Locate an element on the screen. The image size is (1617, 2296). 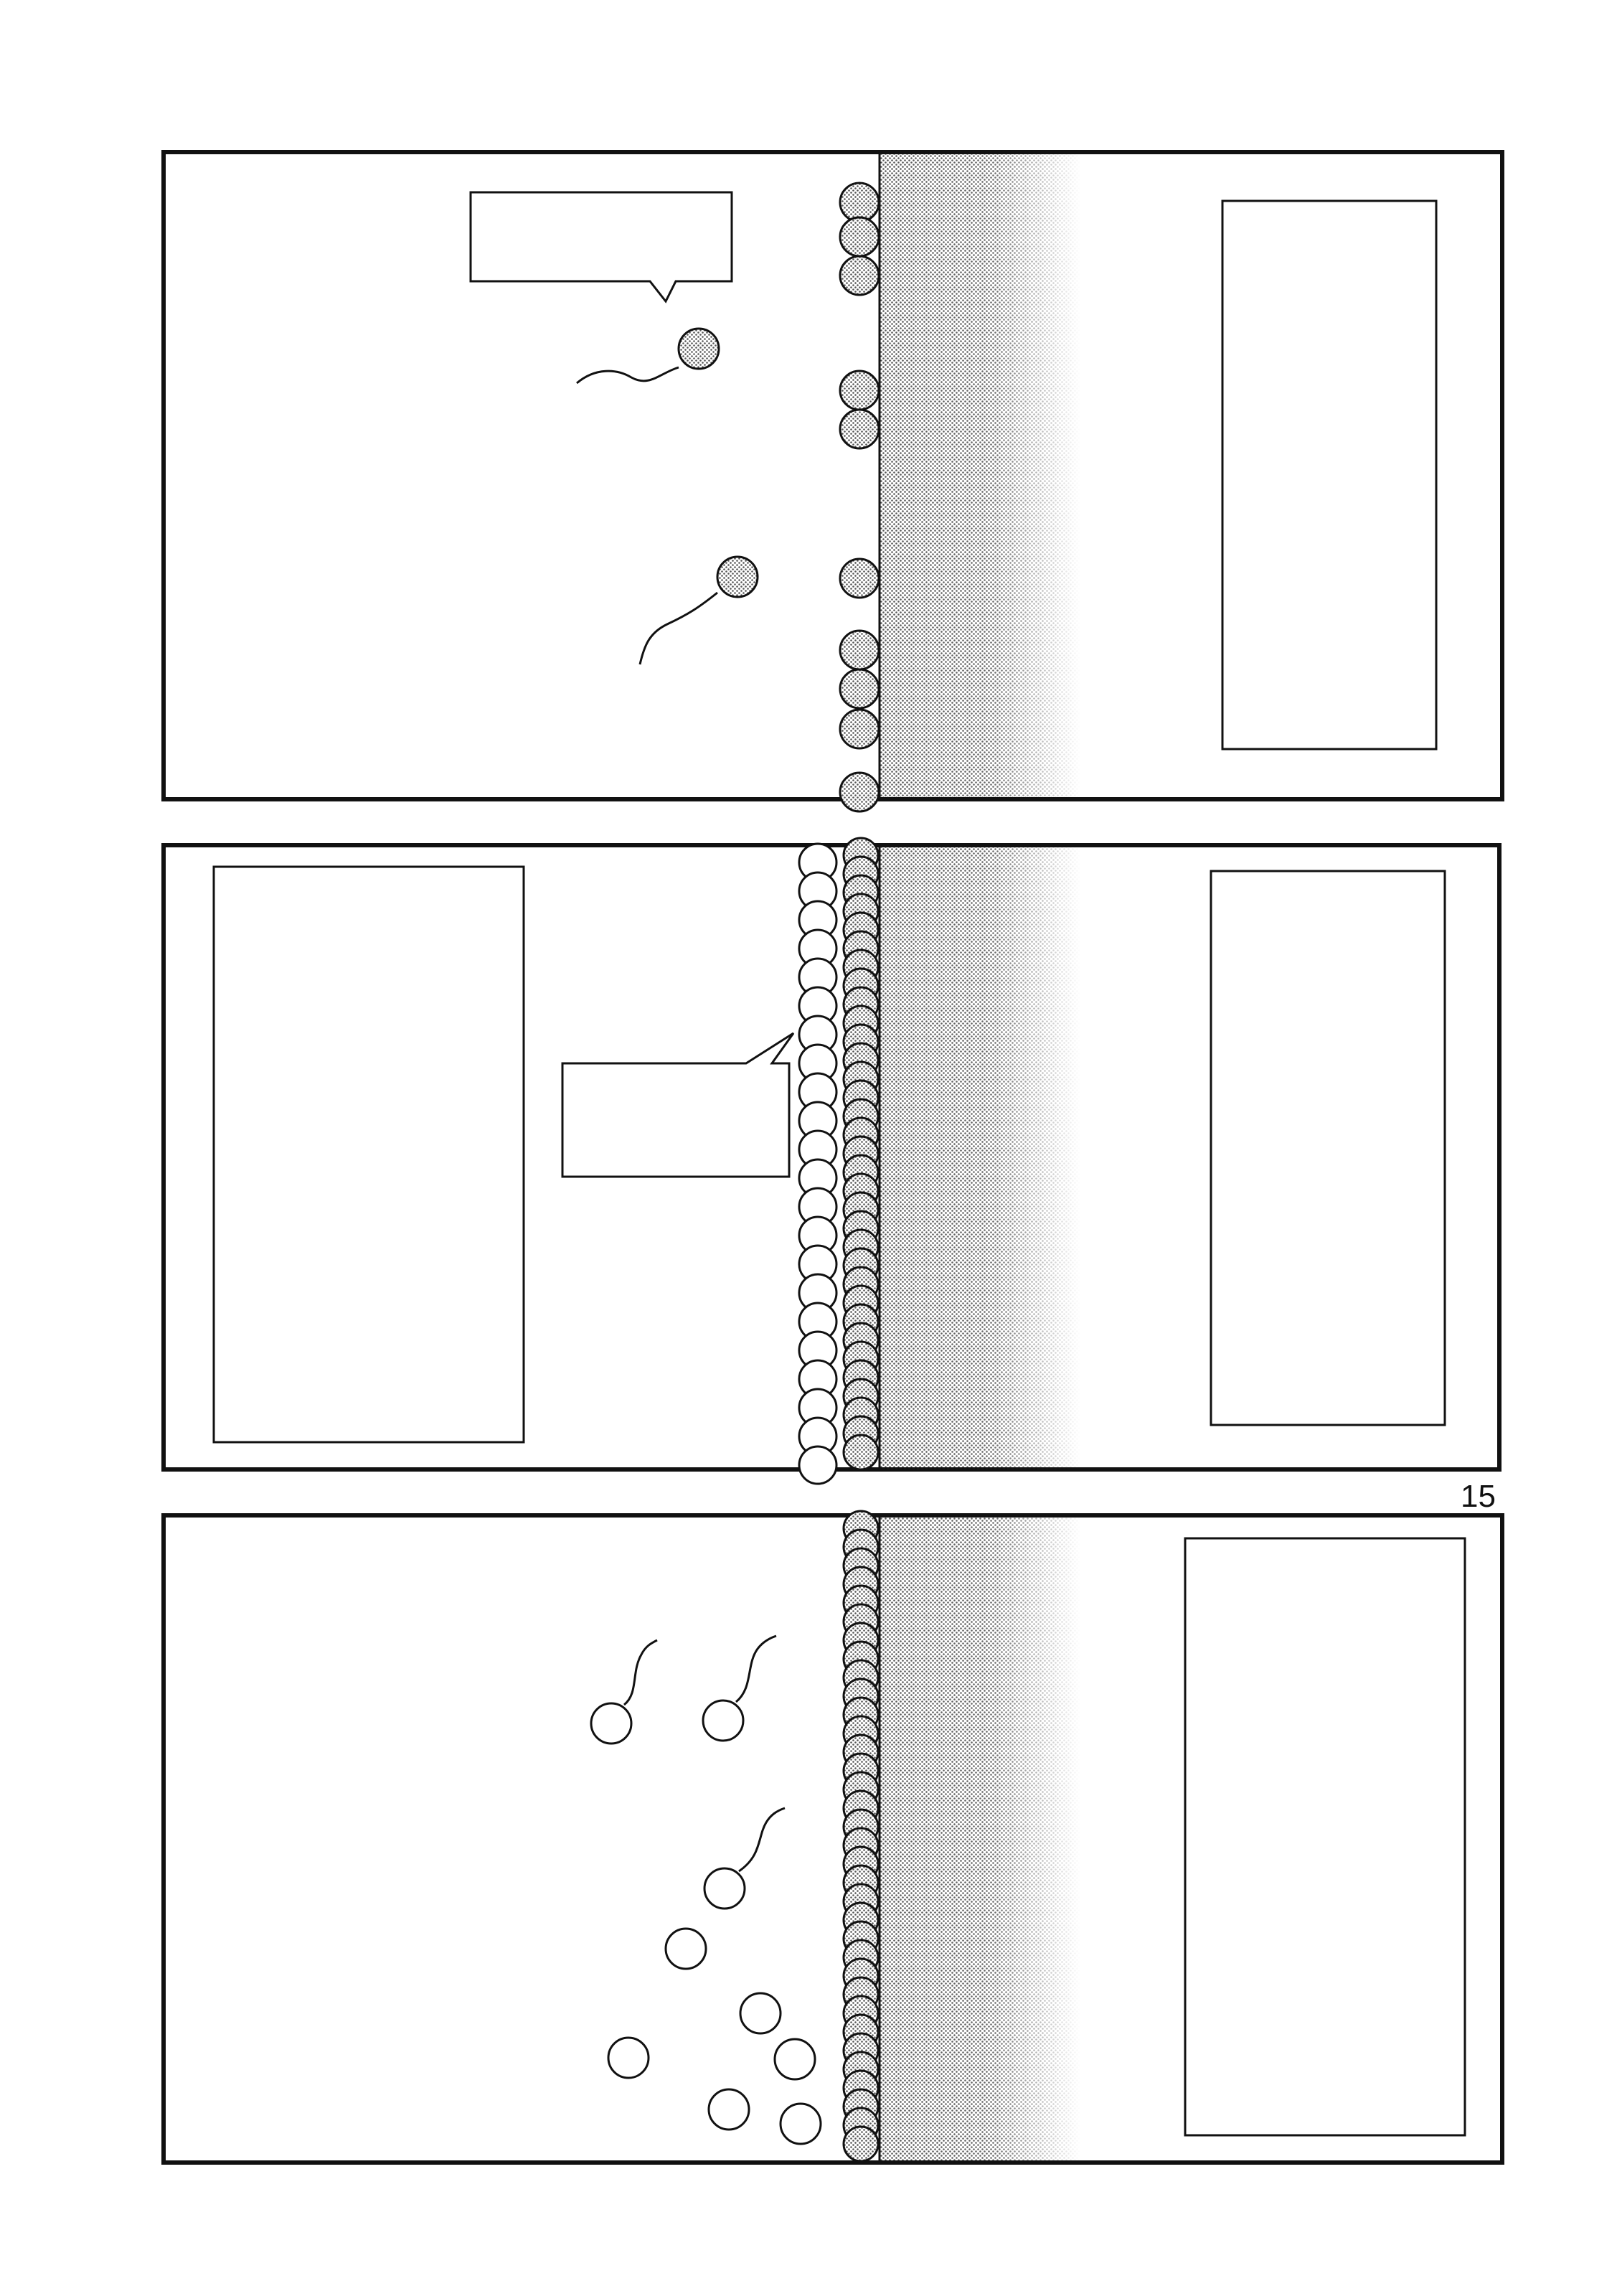
outline-cell is located at coordinates (818, 1465).